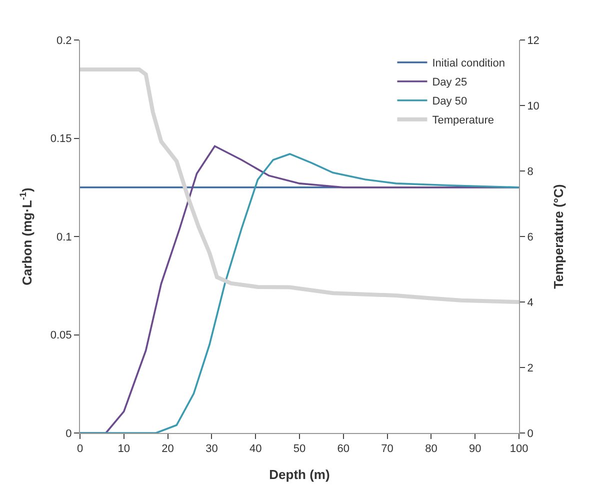 This screenshot has width=599, height=503. I want to click on x-tick-label: 30, so click(212, 449).